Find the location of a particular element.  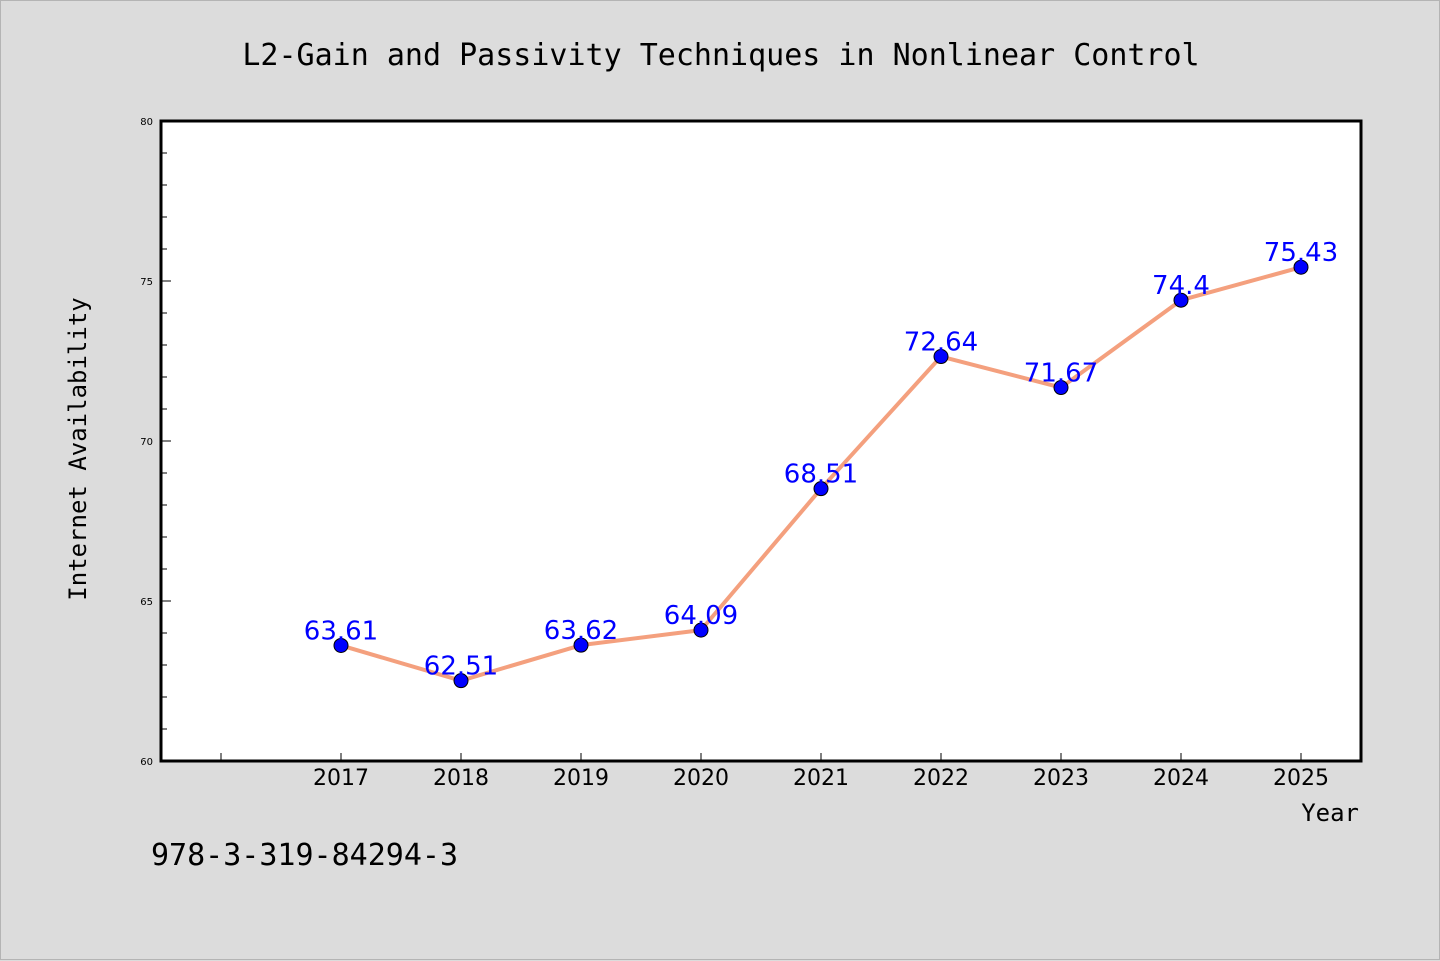

data-label: 68.51 is located at coordinates (821, 475).